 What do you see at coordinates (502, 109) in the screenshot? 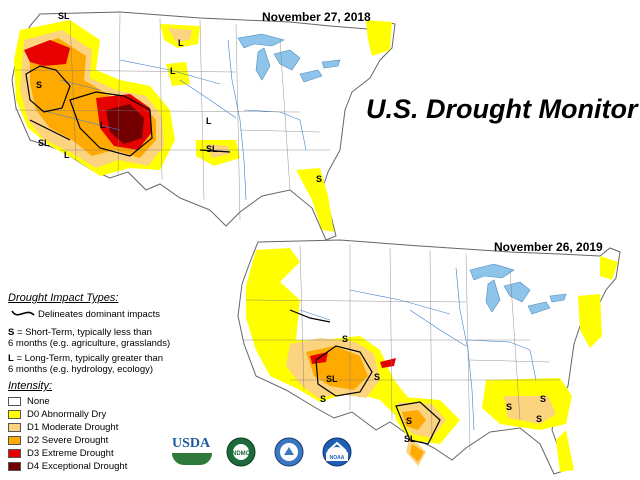
I see `page-title: U.S. Drought Monitor` at bounding box center [502, 109].